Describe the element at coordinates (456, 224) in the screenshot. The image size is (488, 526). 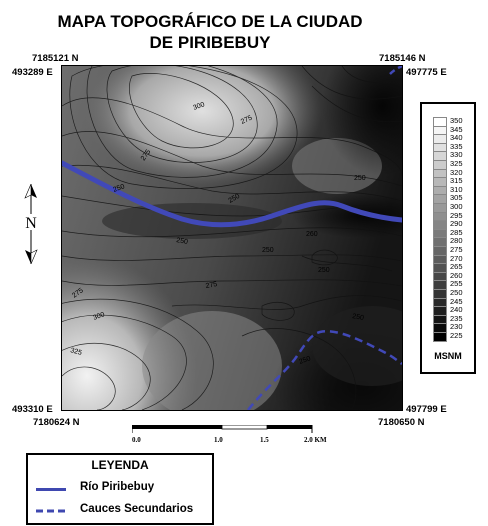
I see `elevation-level-label: 290` at that location.